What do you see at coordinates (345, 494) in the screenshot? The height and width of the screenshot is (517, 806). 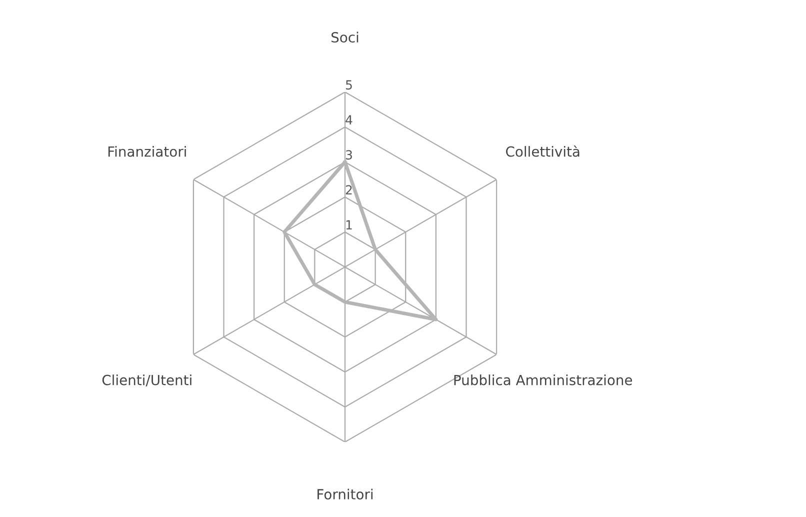 I see `spoke-label: Fornitori` at bounding box center [345, 494].